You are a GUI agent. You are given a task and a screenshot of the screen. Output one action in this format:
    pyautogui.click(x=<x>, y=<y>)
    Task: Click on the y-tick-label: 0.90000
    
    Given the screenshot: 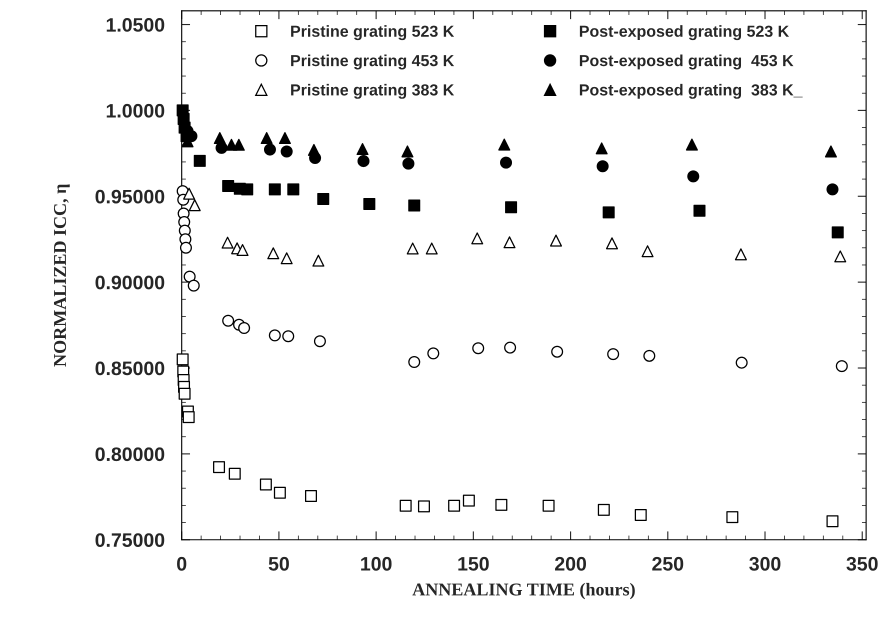 What is the action you would take?
    pyautogui.click(x=130, y=283)
    